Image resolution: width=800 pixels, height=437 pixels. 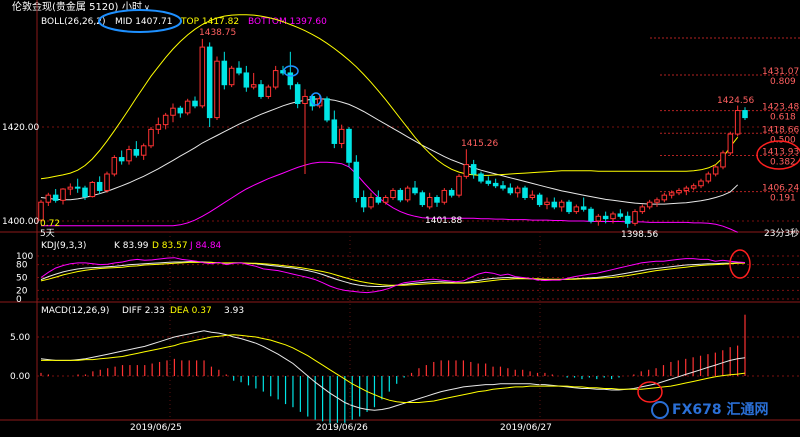 What do you see at coordinates (24, 257) in the screenshot?
I see `kdj-tick: 100` at bounding box center [24, 257].